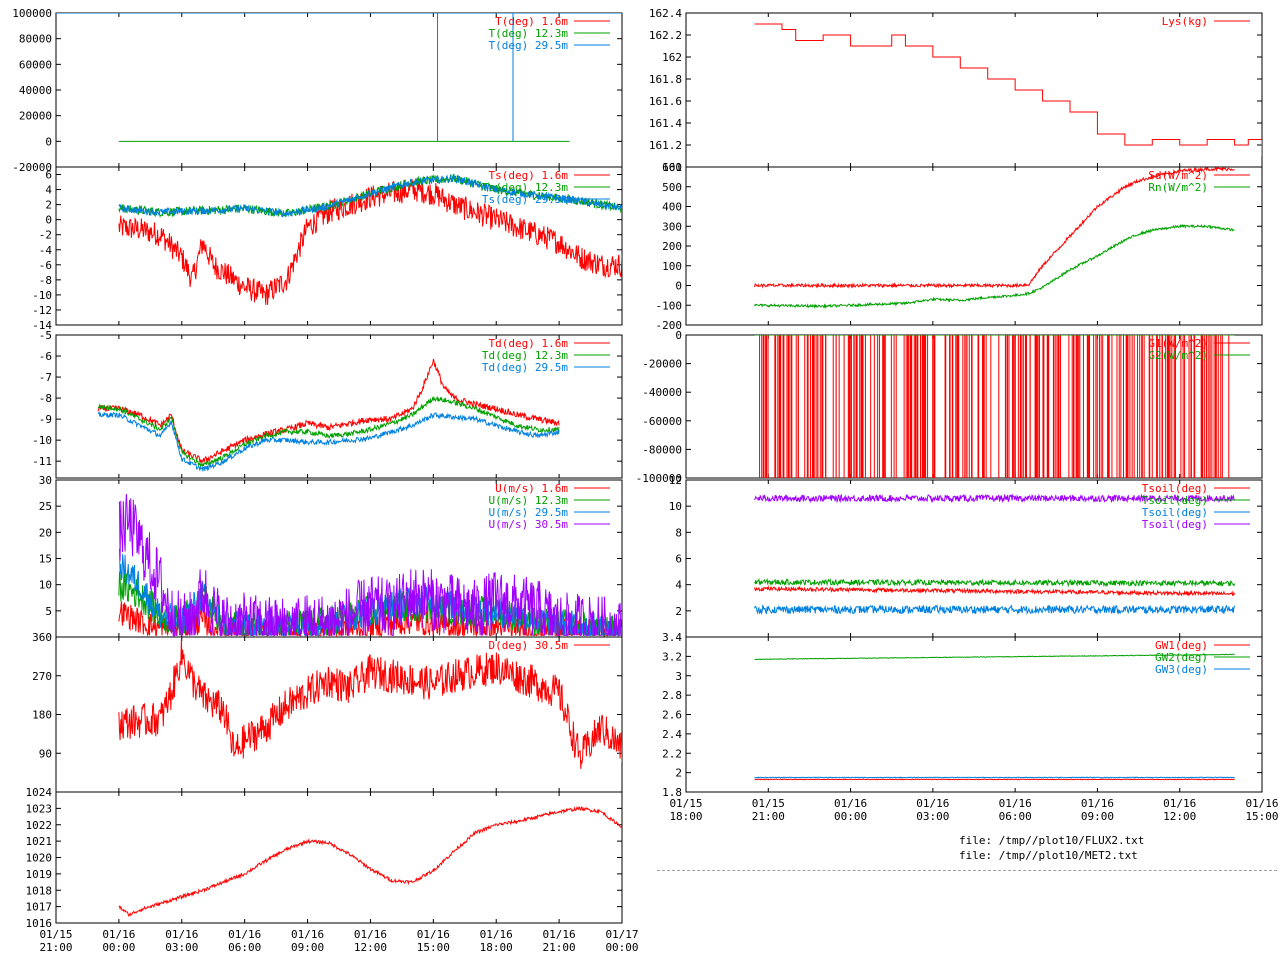 The image size is (1280, 960). What do you see at coordinates (45, 377) in the screenshot?
I see `y-tick-label: -7` at bounding box center [45, 377].